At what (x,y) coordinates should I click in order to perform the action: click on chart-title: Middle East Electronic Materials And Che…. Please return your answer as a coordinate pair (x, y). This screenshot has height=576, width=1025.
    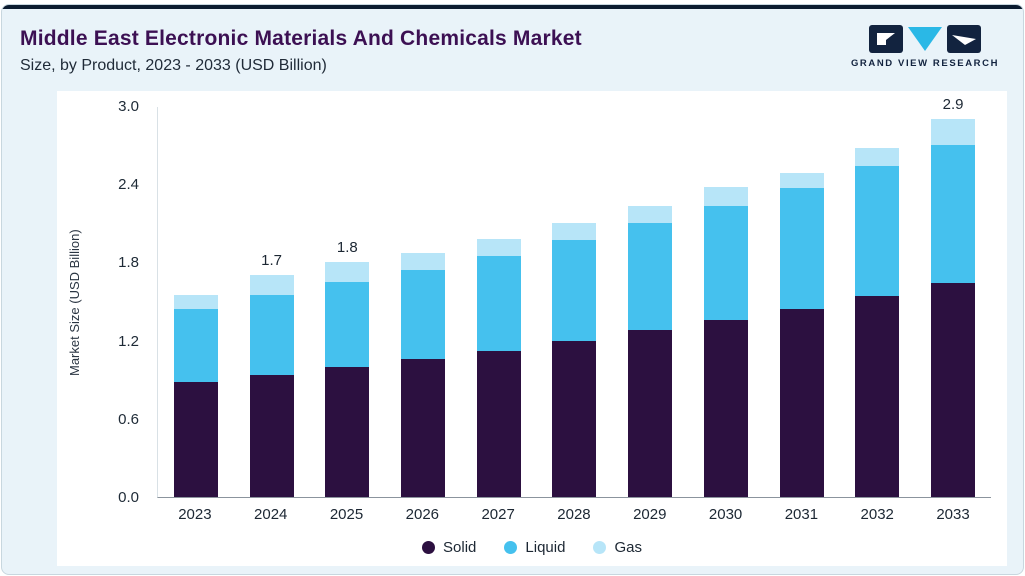
    Looking at the image, I should click on (301, 38).